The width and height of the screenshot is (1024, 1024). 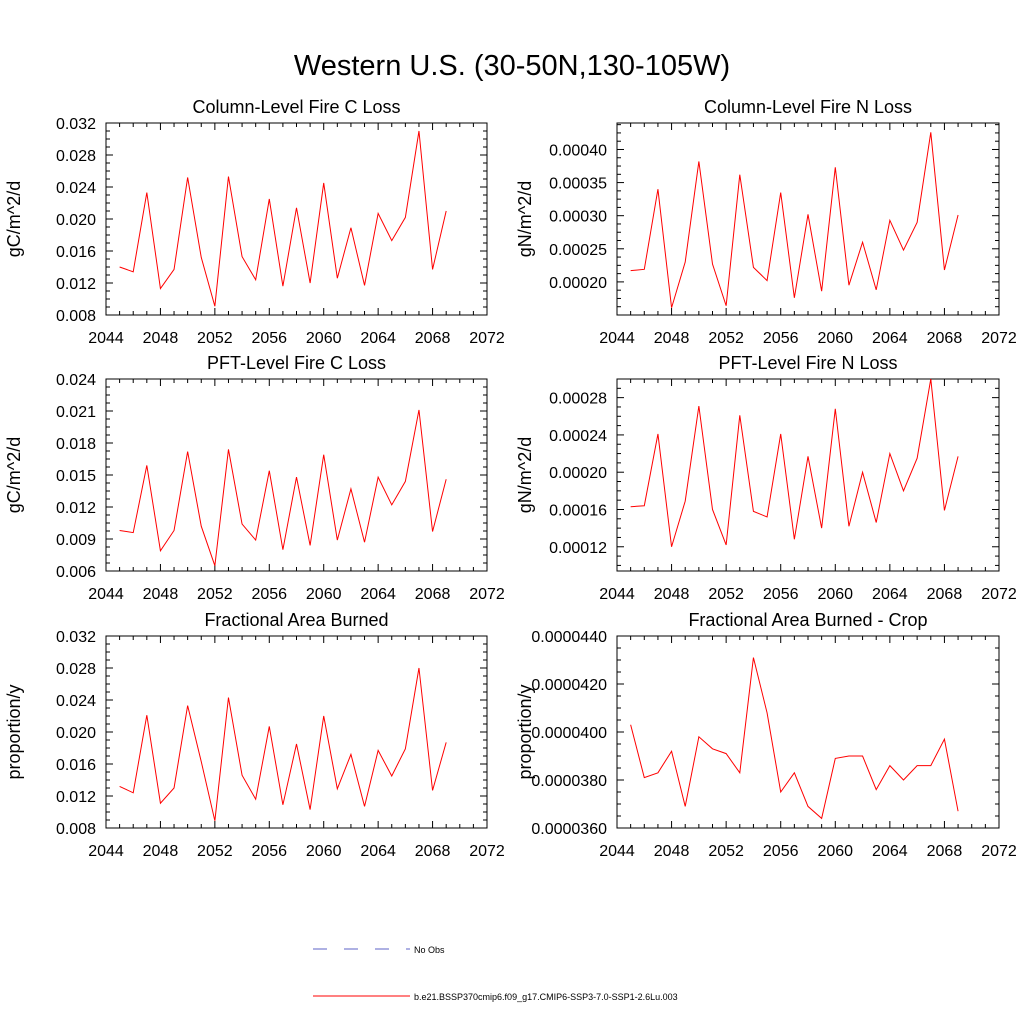 What do you see at coordinates (76, 124) in the screenshot?
I see `panel1-ytick-label: 0.032` at bounding box center [76, 124].